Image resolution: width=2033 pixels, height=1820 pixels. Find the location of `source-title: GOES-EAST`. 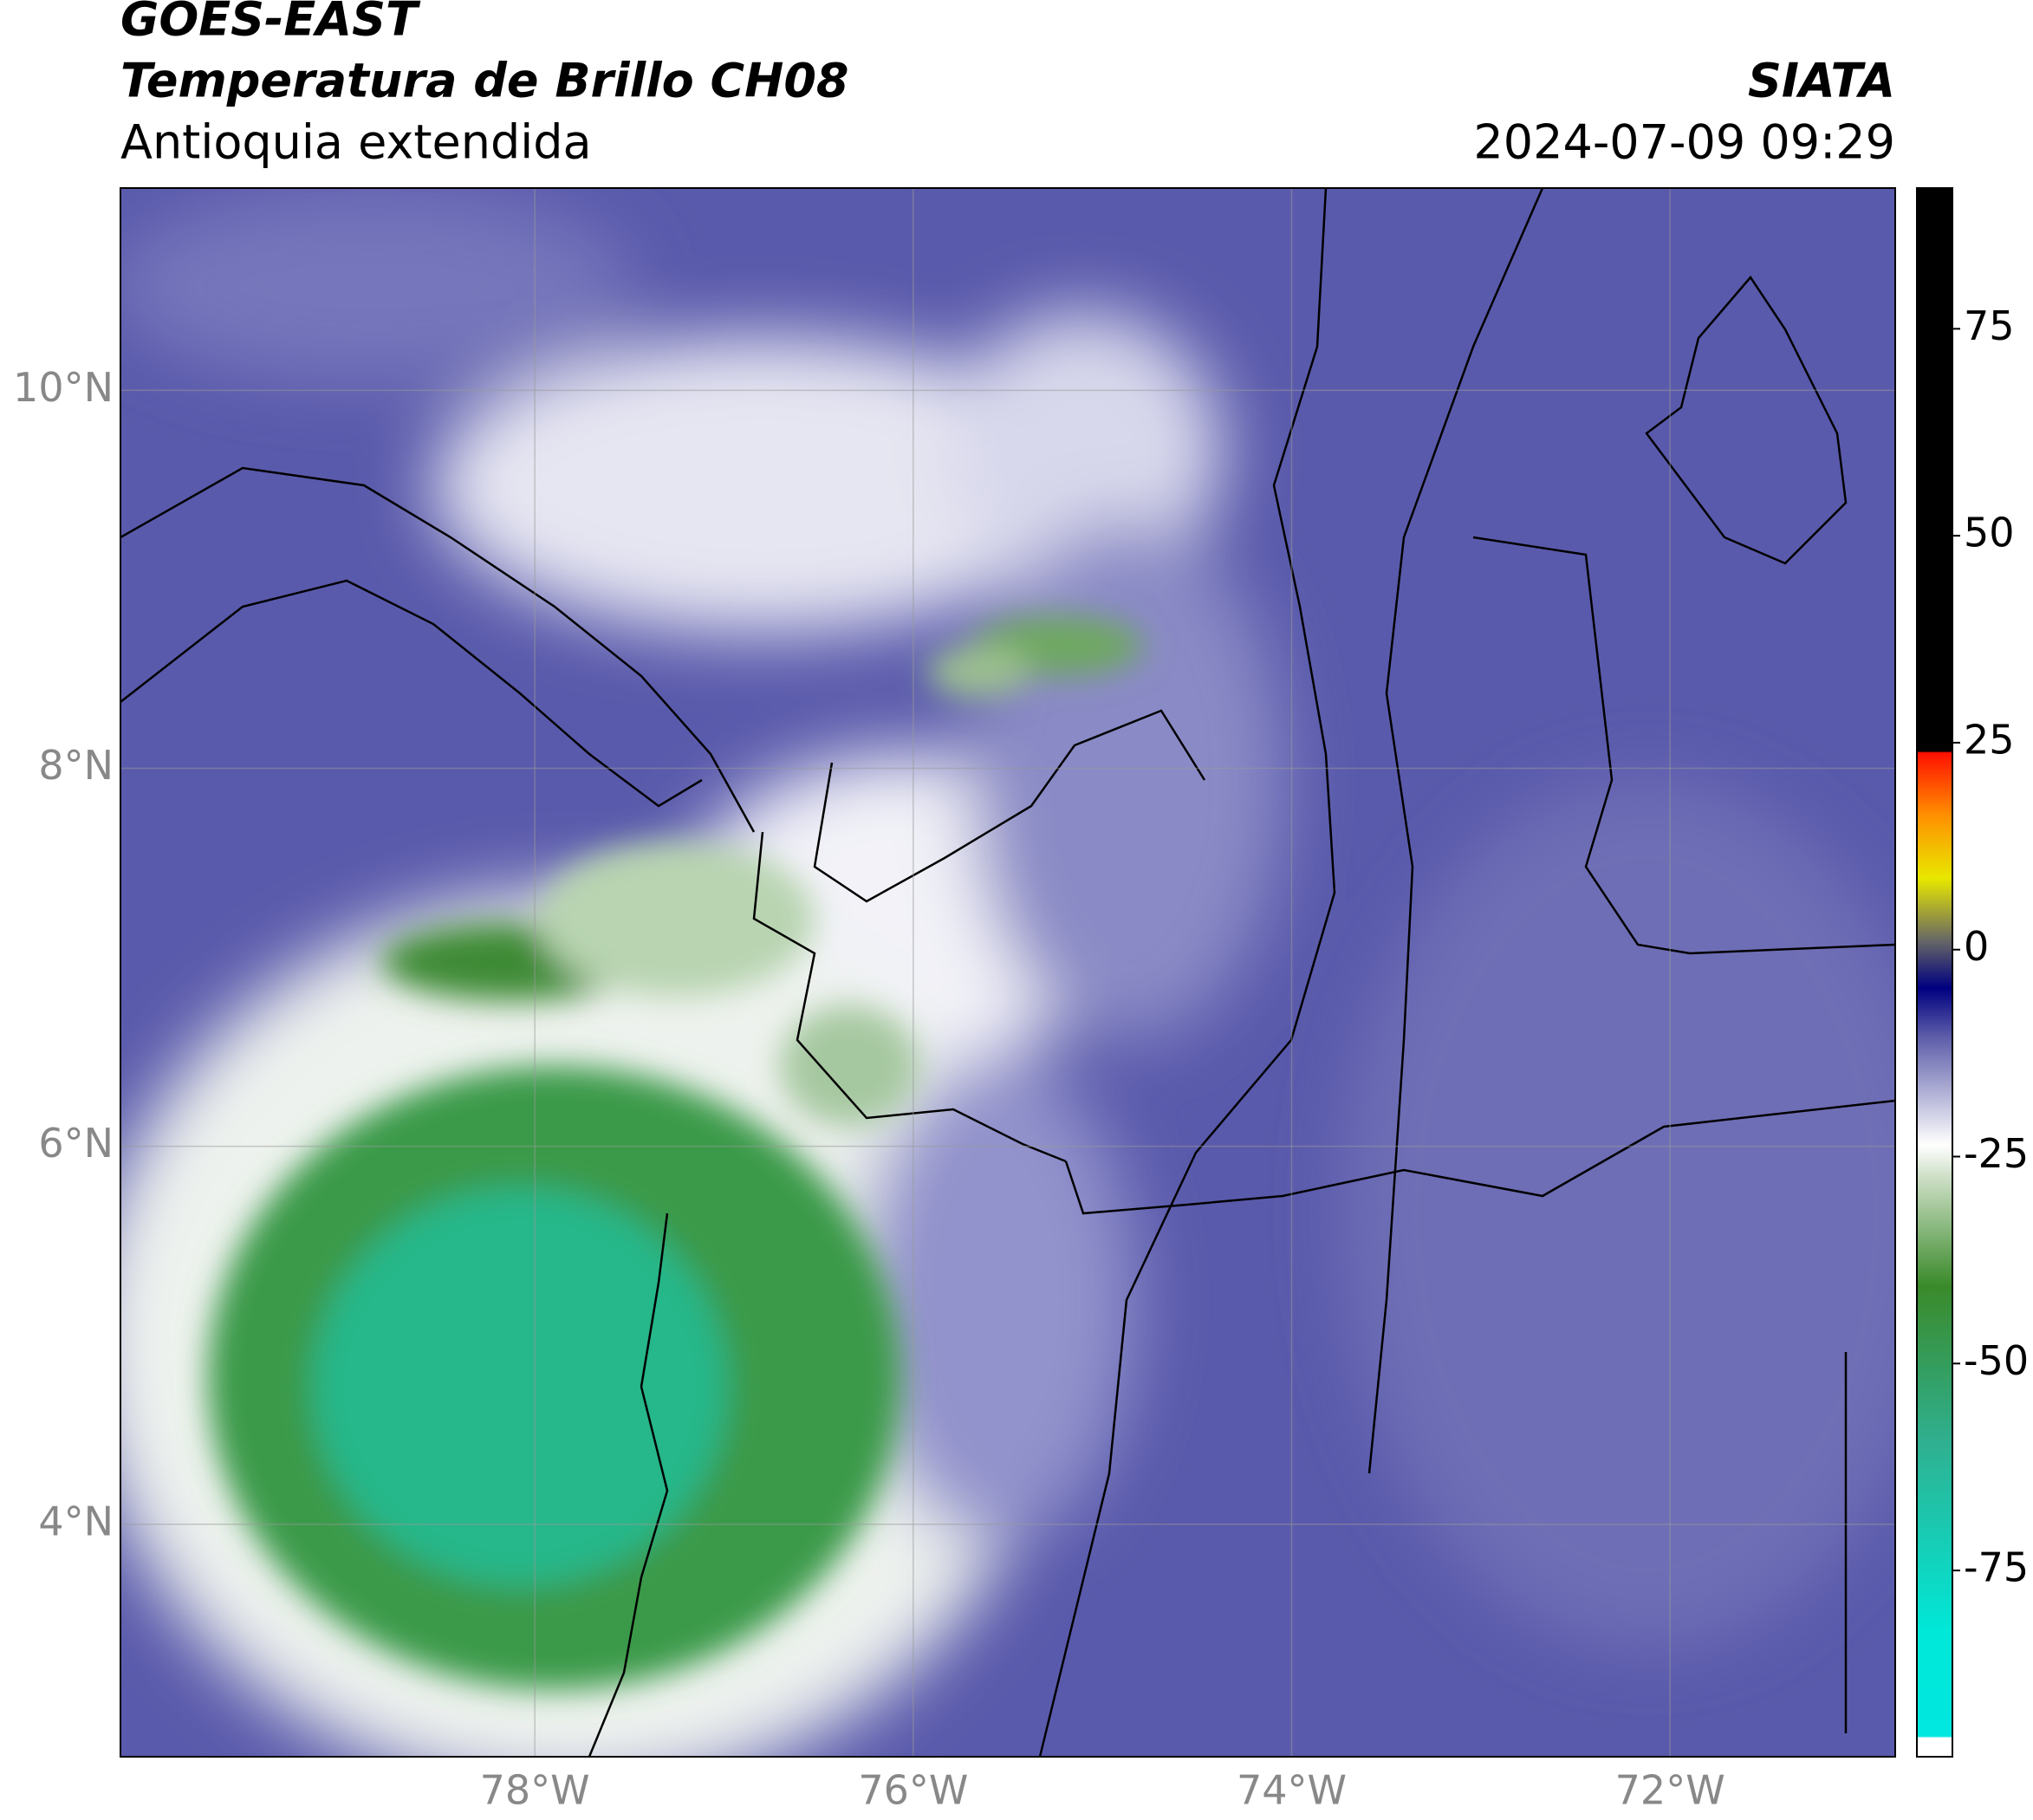

source-title: GOES-EAST is located at coordinates (270, 23).